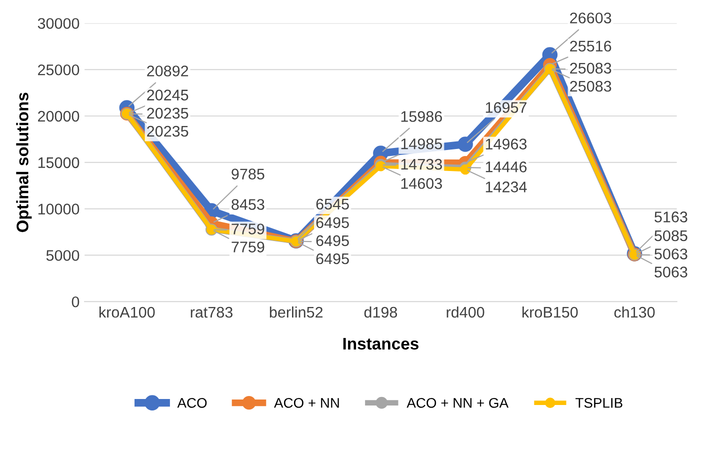 This screenshot has height=464, width=705. What do you see at coordinates (59, 209) in the screenshot?
I see `y-tick-label: 10000` at bounding box center [59, 209].